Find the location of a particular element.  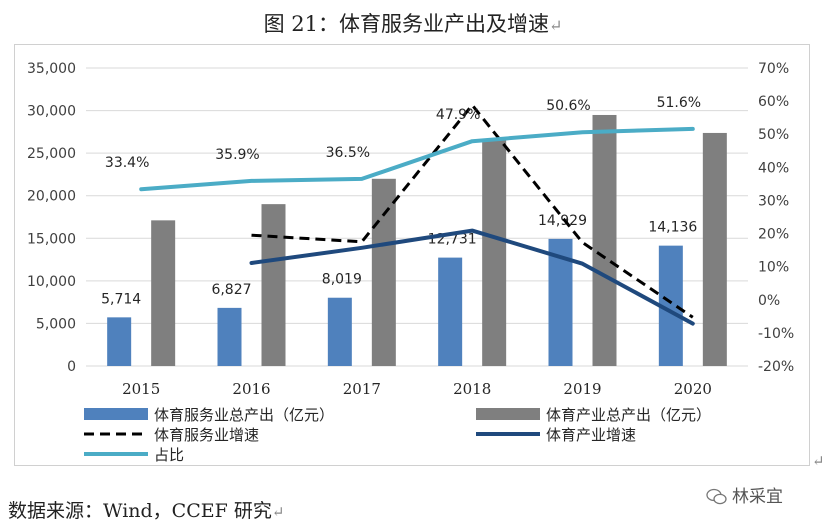

x-tick-label: 2017 is located at coordinates (362, 389).